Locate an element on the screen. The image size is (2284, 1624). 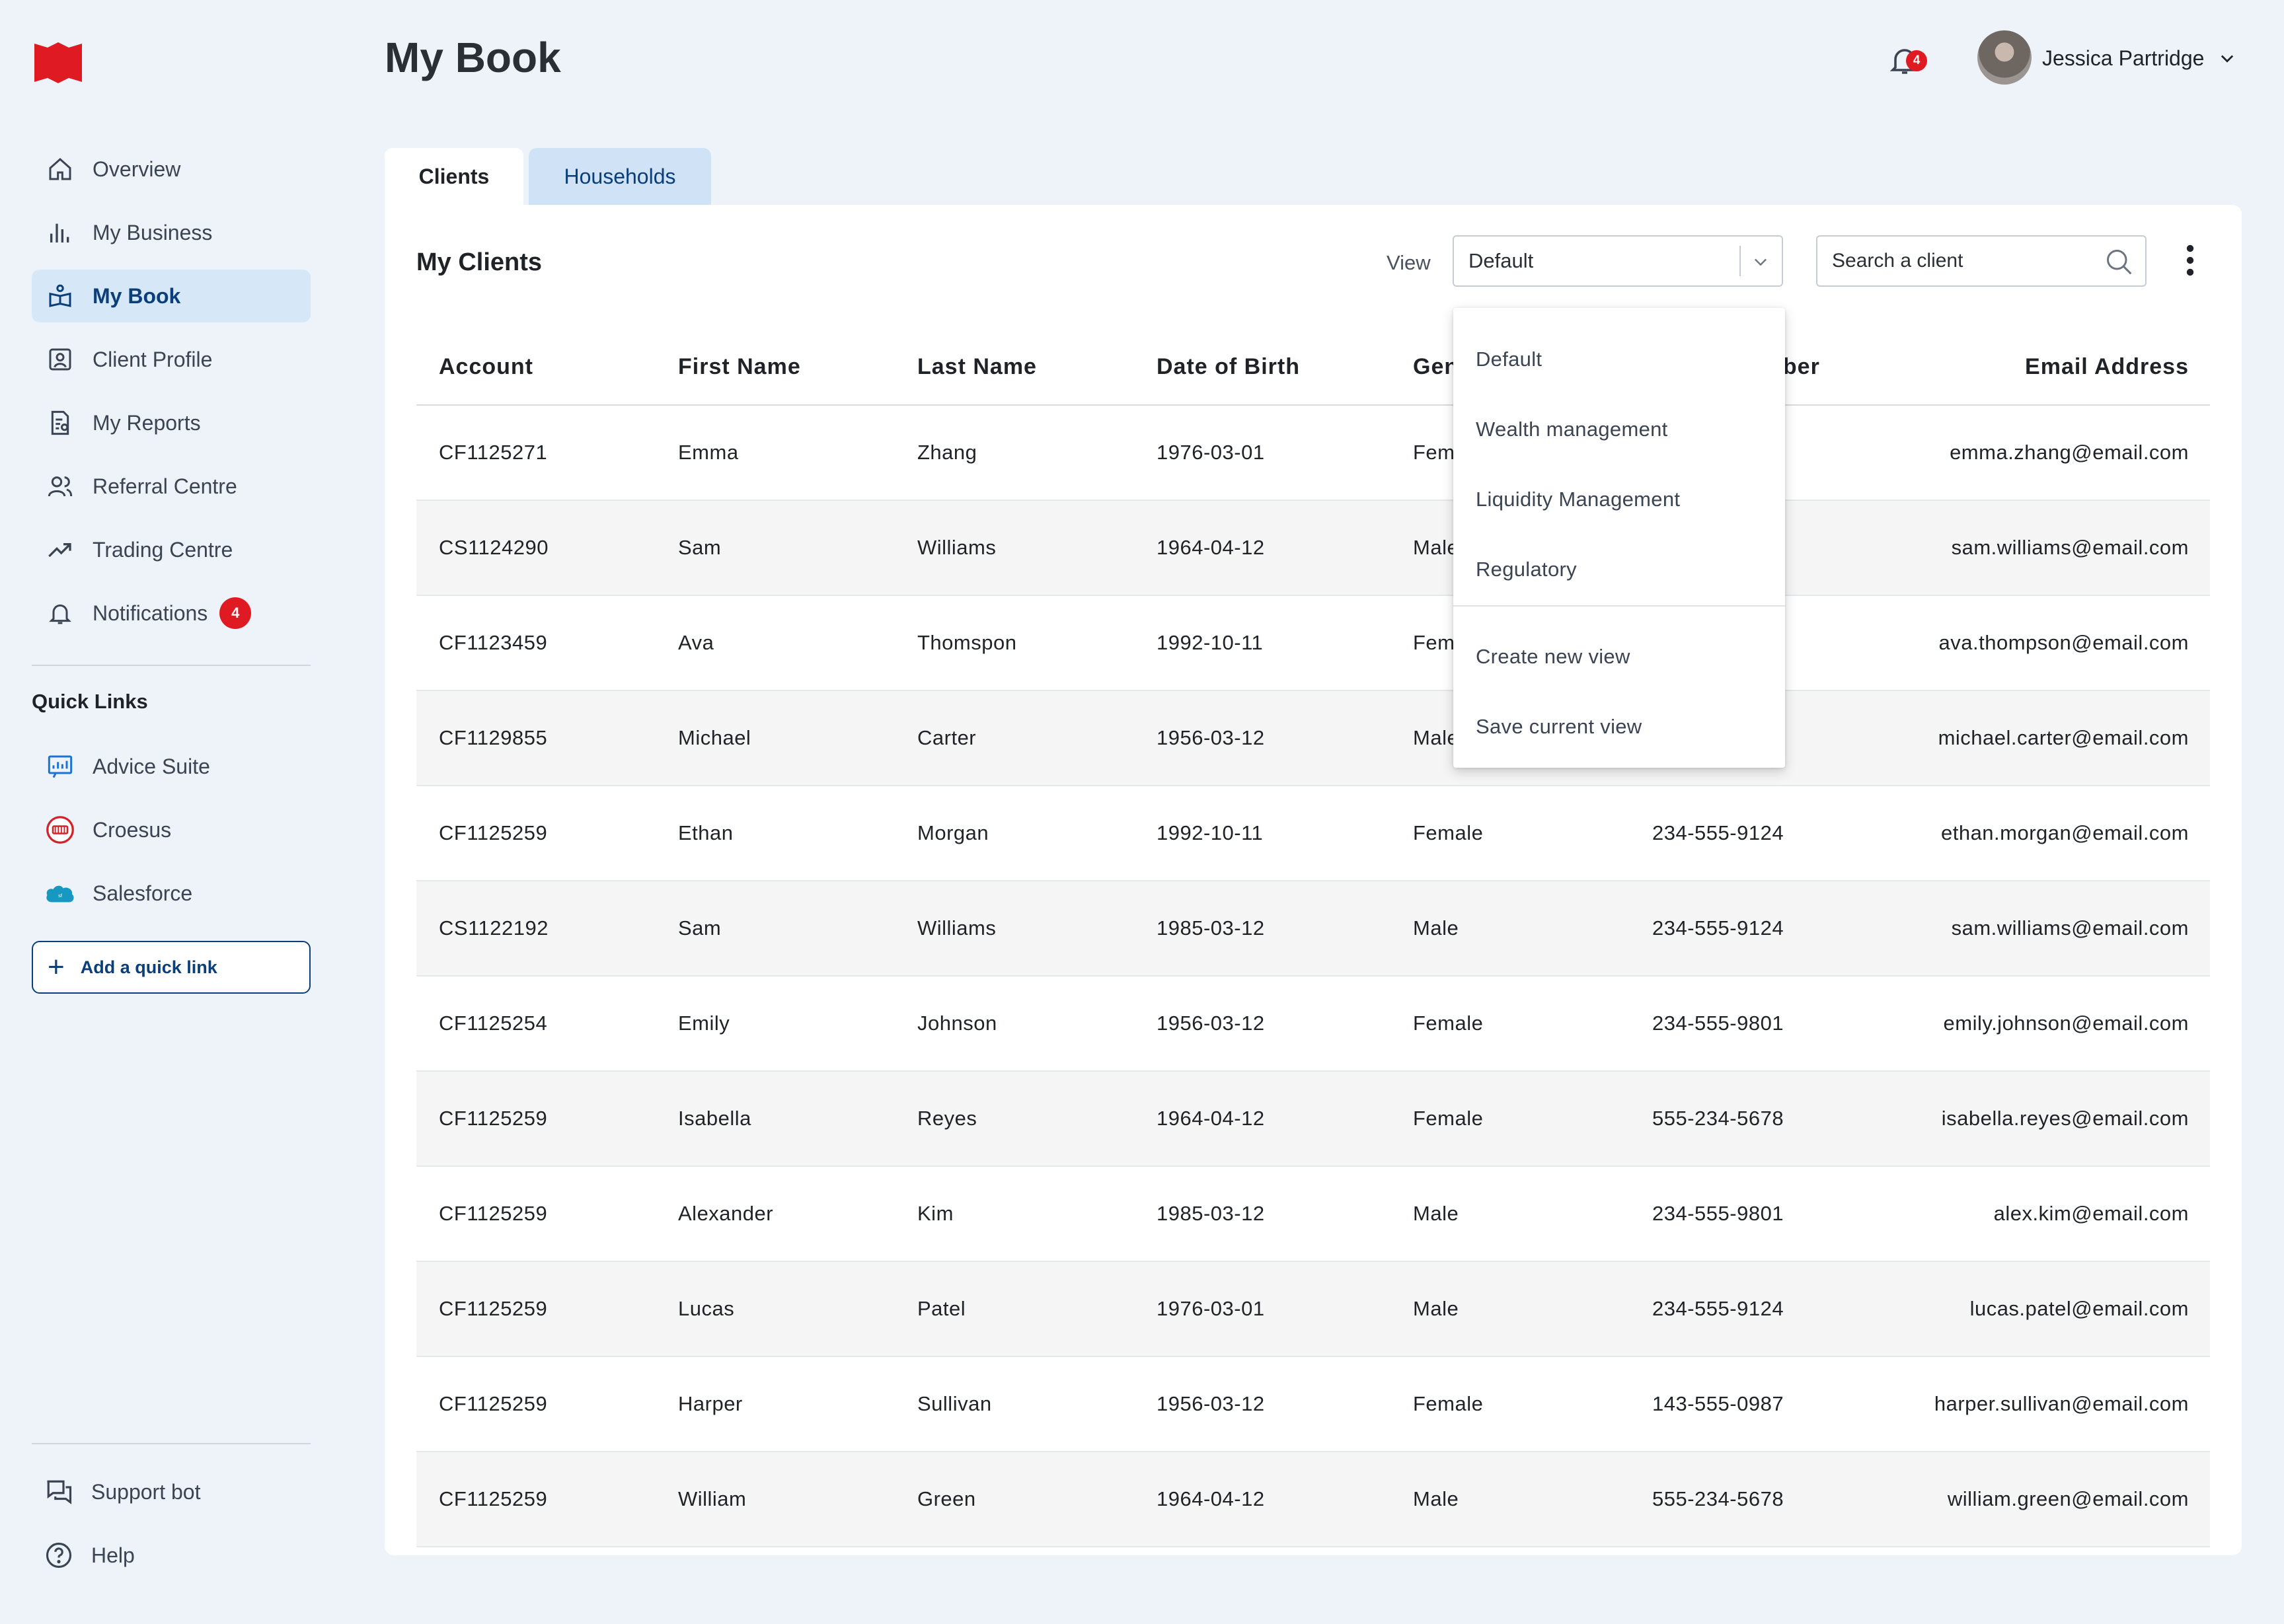
table-cell: Ava is located at coordinates (696, 642).